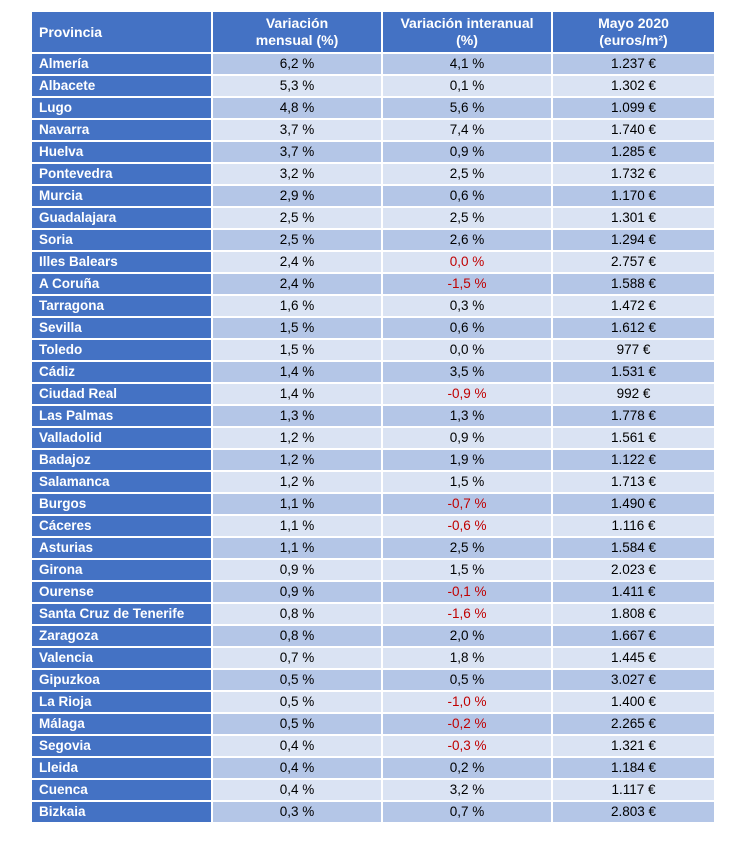 The image size is (740, 841). I want to click on cell-precio: 1.321 €, so click(633, 746).